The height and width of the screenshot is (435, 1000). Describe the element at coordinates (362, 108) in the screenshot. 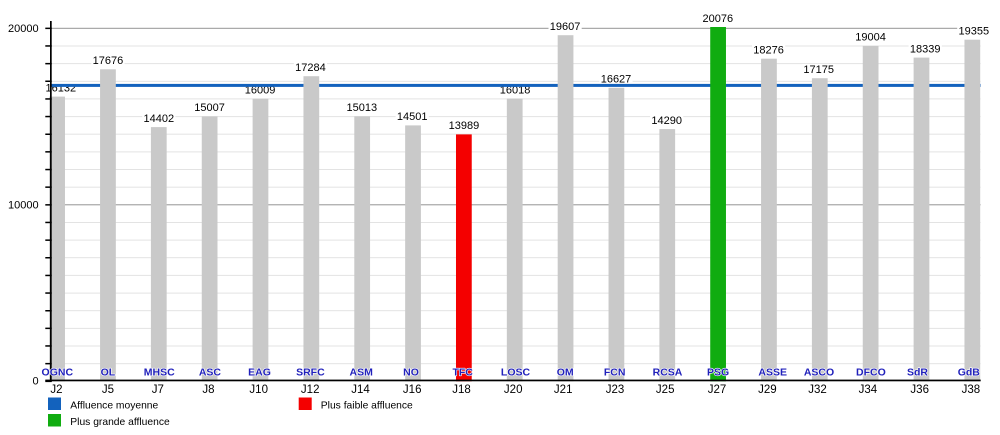

I see `svg-text: 15013` at that location.